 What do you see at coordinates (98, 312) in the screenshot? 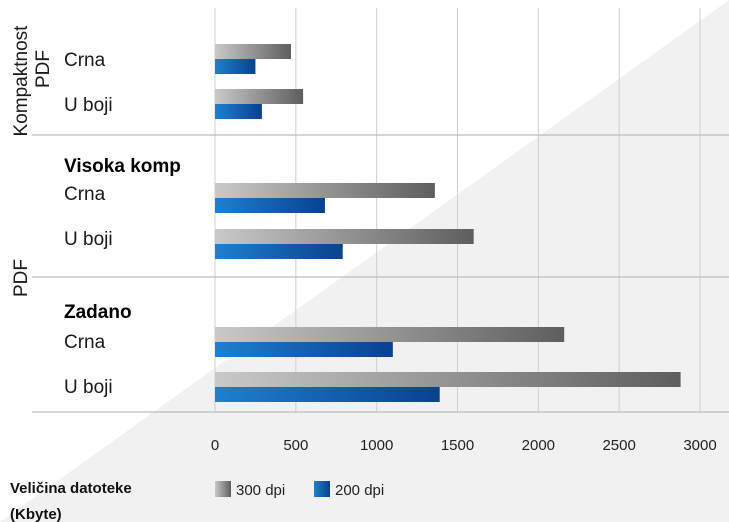
I see `group-title: Zadano` at bounding box center [98, 312].